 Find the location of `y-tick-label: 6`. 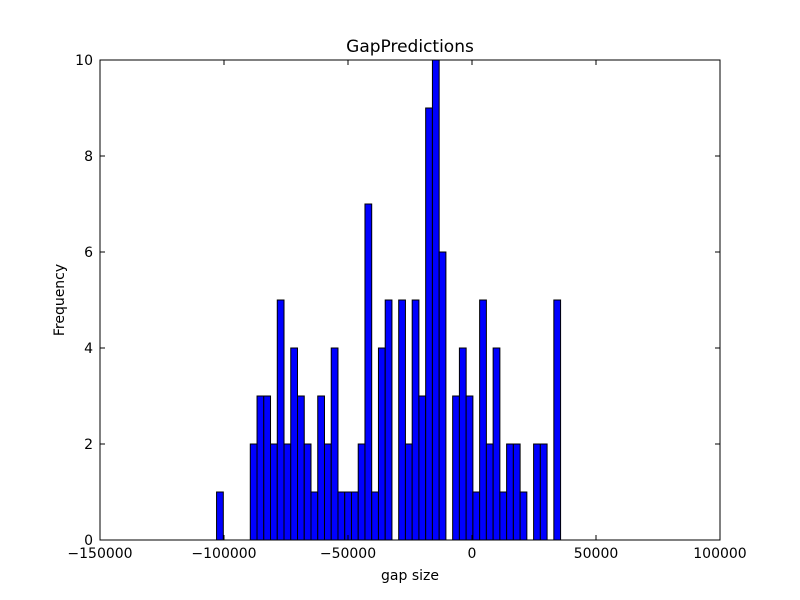

y-tick-label: 6 is located at coordinates (88, 253).